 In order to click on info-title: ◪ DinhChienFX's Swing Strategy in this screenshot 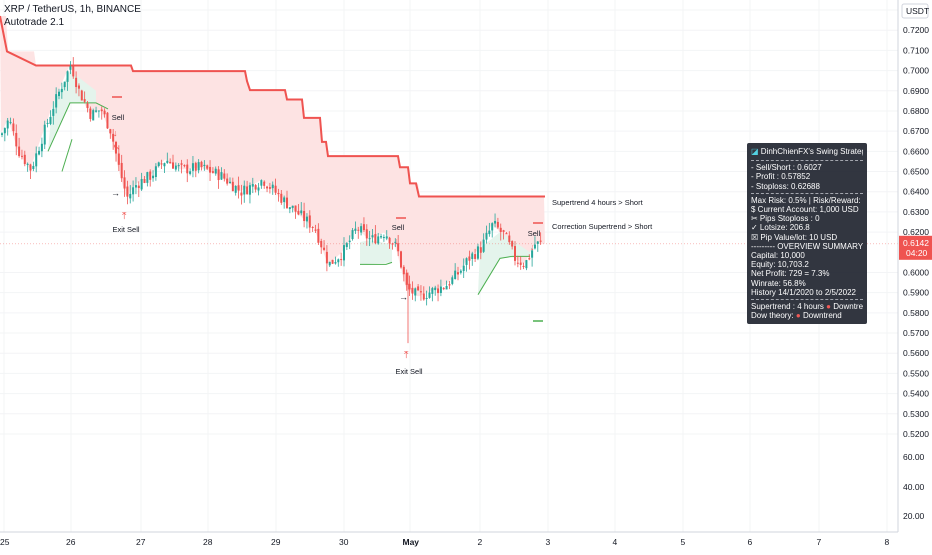, I will do `click(807, 151)`.